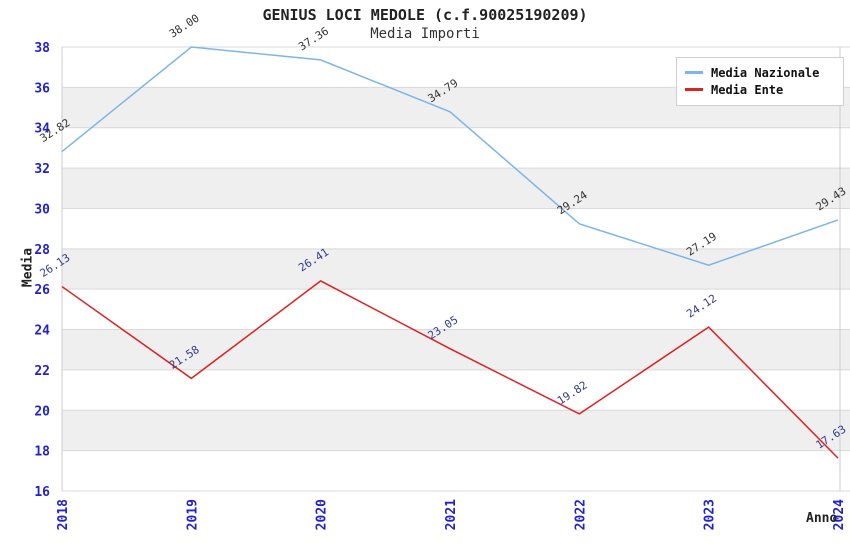 The height and width of the screenshot is (550, 850). I want to click on legend-label: Media Nazionale, so click(765, 72).